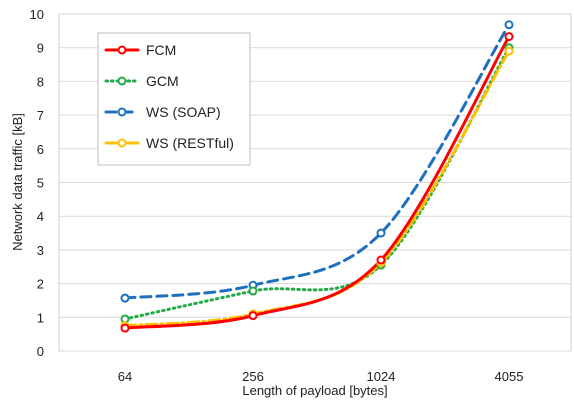  What do you see at coordinates (40, 81) in the screenshot?
I see `y-tick-label: 8` at bounding box center [40, 81].